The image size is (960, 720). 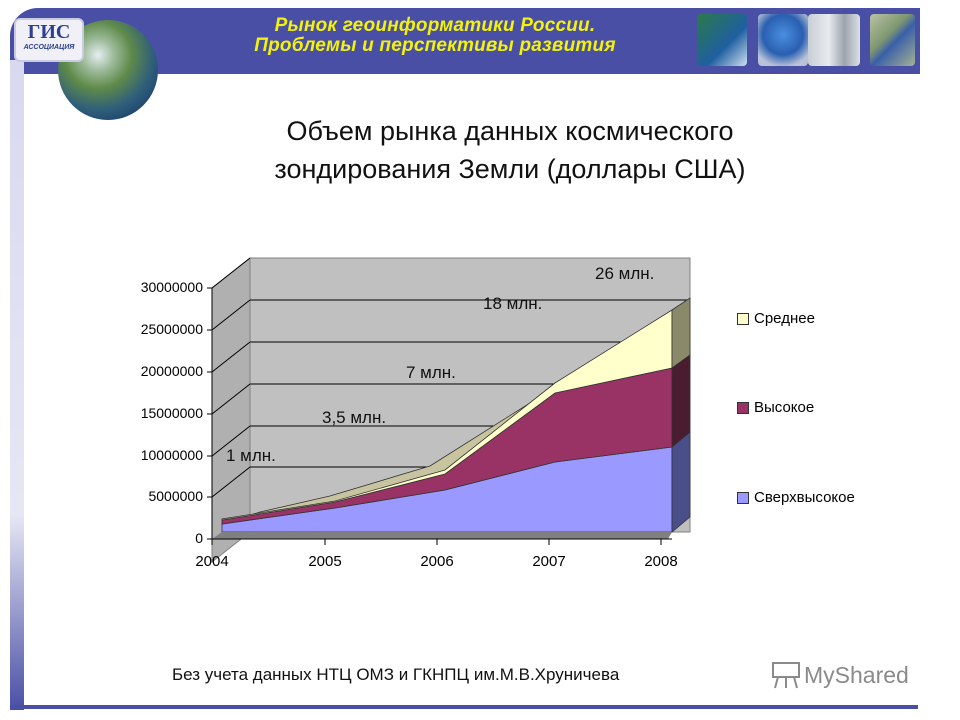 What do you see at coordinates (171, 455) in the screenshot?
I see `y-tick-label: 10000000` at bounding box center [171, 455].